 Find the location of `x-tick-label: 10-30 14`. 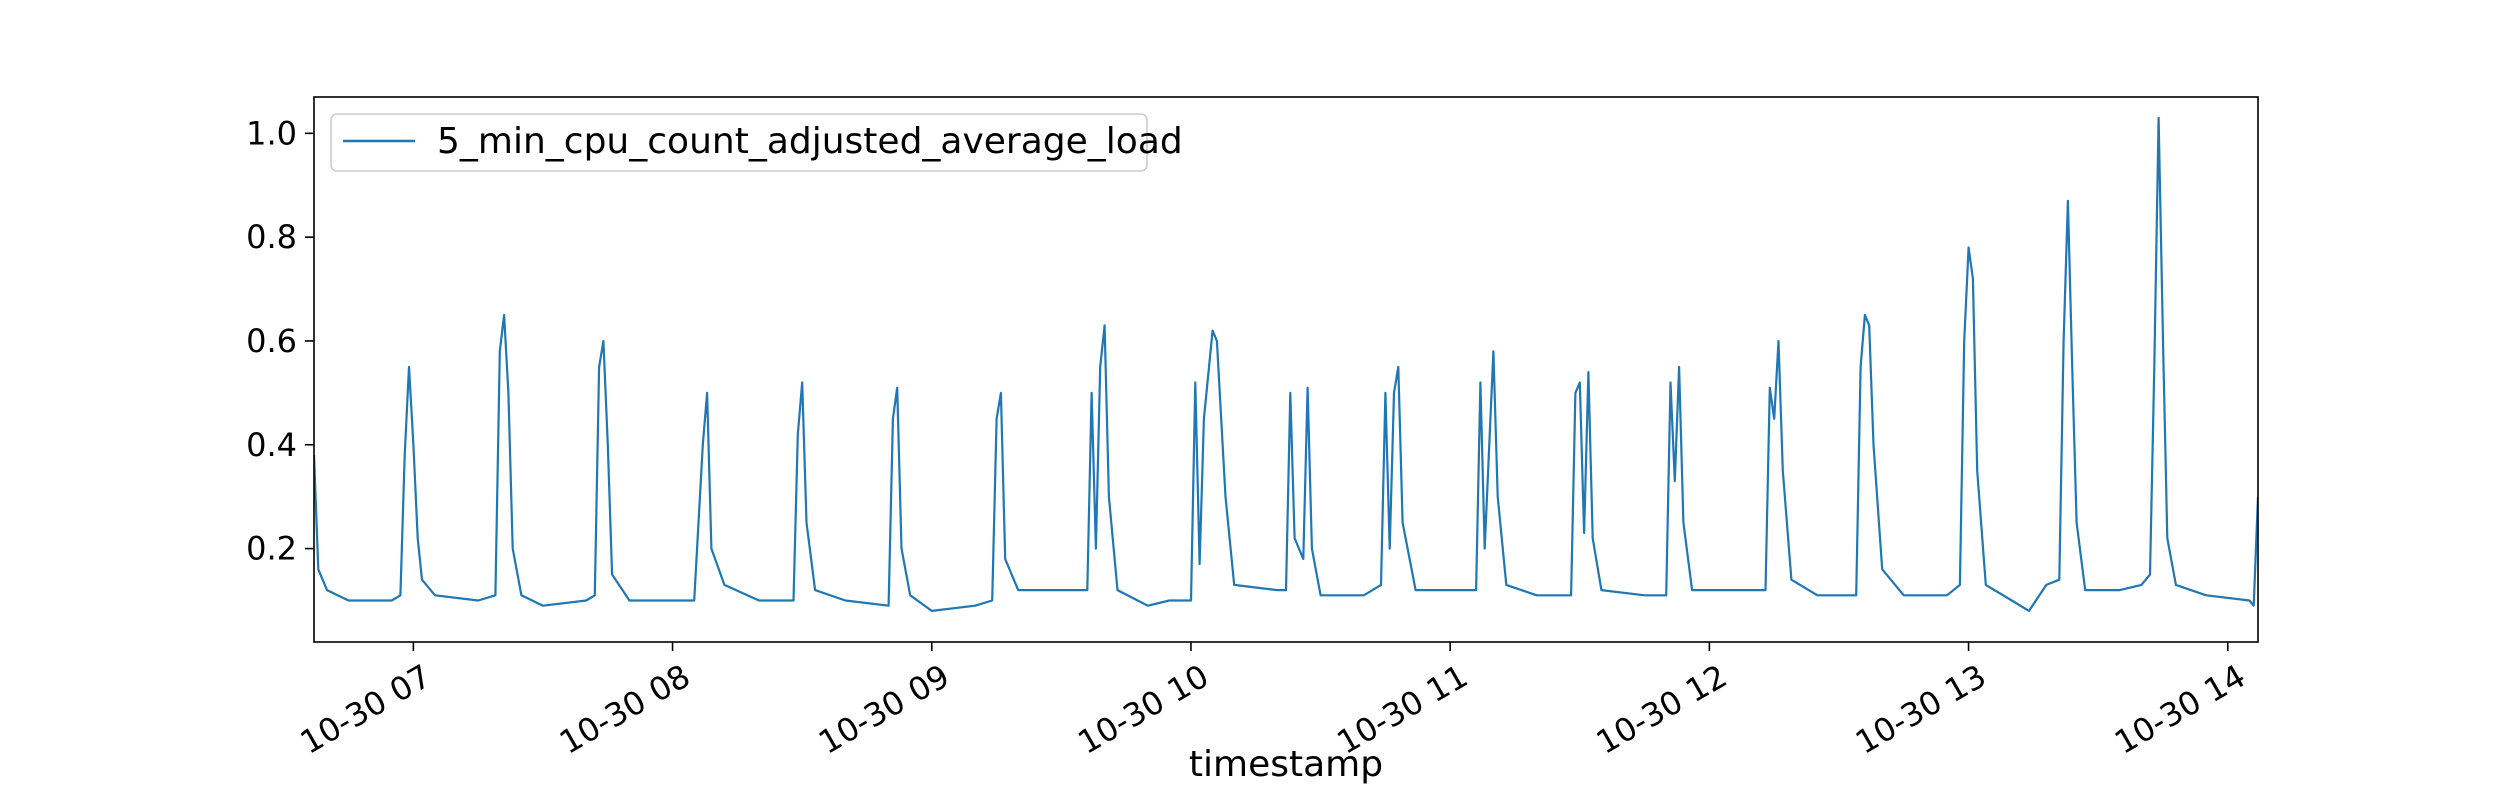

x-tick-label: 10-30 14 is located at coordinates (2180, 709).